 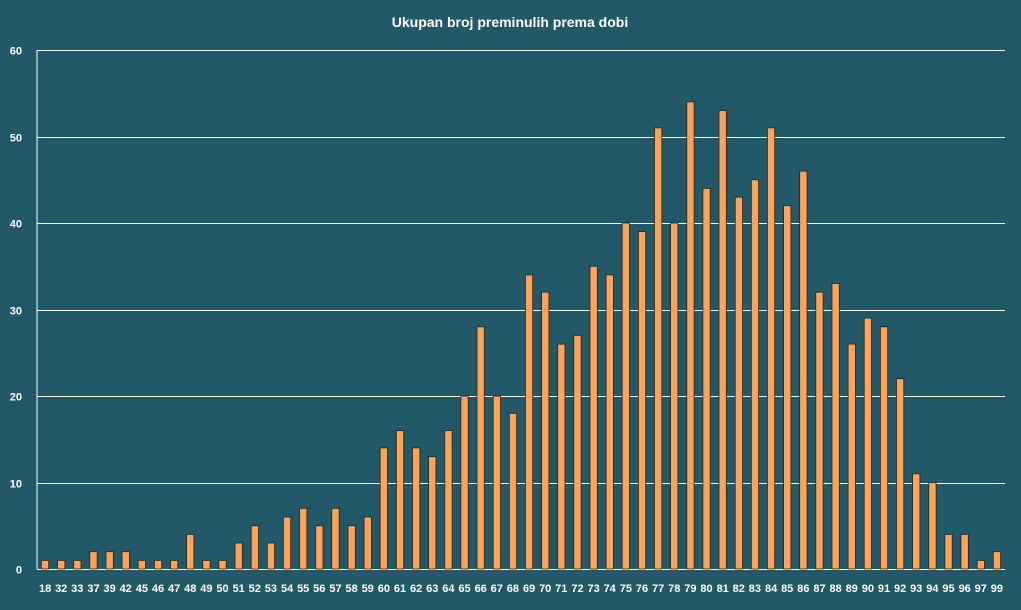 I want to click on y-axis-tick-labels: 0 10 20 30 40 50 60, so click(x=16, y=311).